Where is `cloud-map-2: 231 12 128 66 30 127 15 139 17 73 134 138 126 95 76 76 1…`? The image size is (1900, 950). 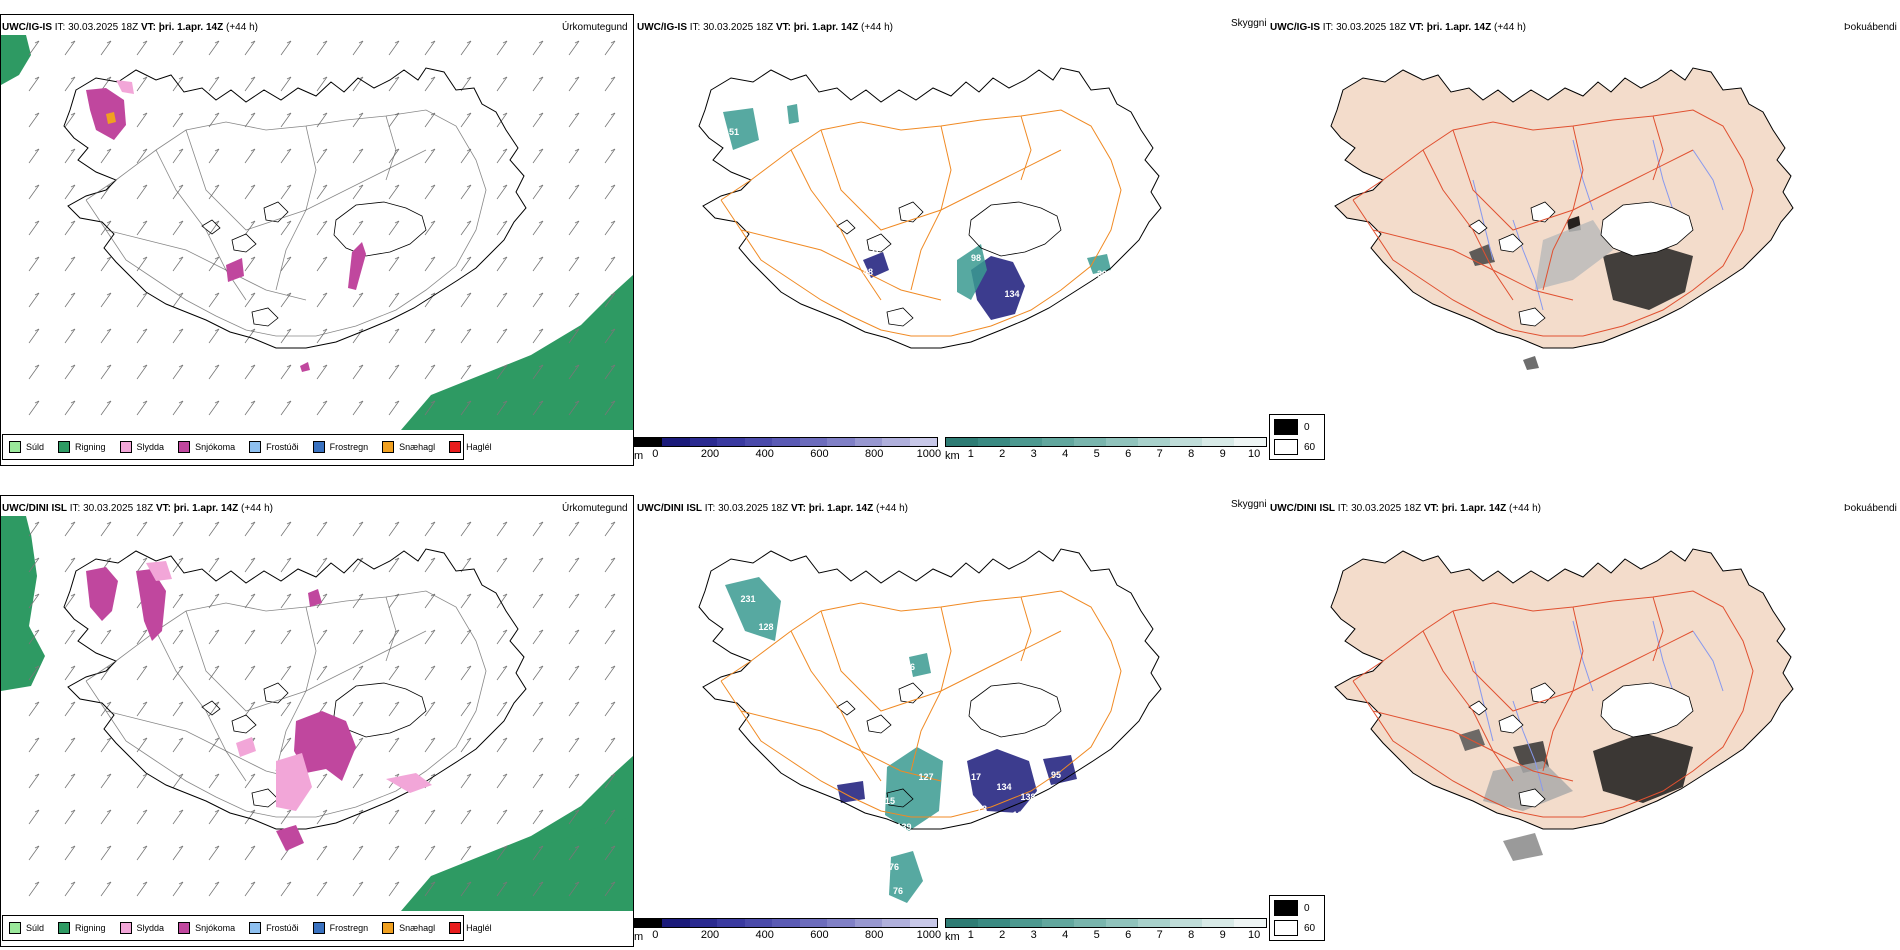
cloud-map-2: 231 12 128 66 30 127 15 139 17 73 134 138 126 95 76 76 1… is located at coordinates (930, 726).